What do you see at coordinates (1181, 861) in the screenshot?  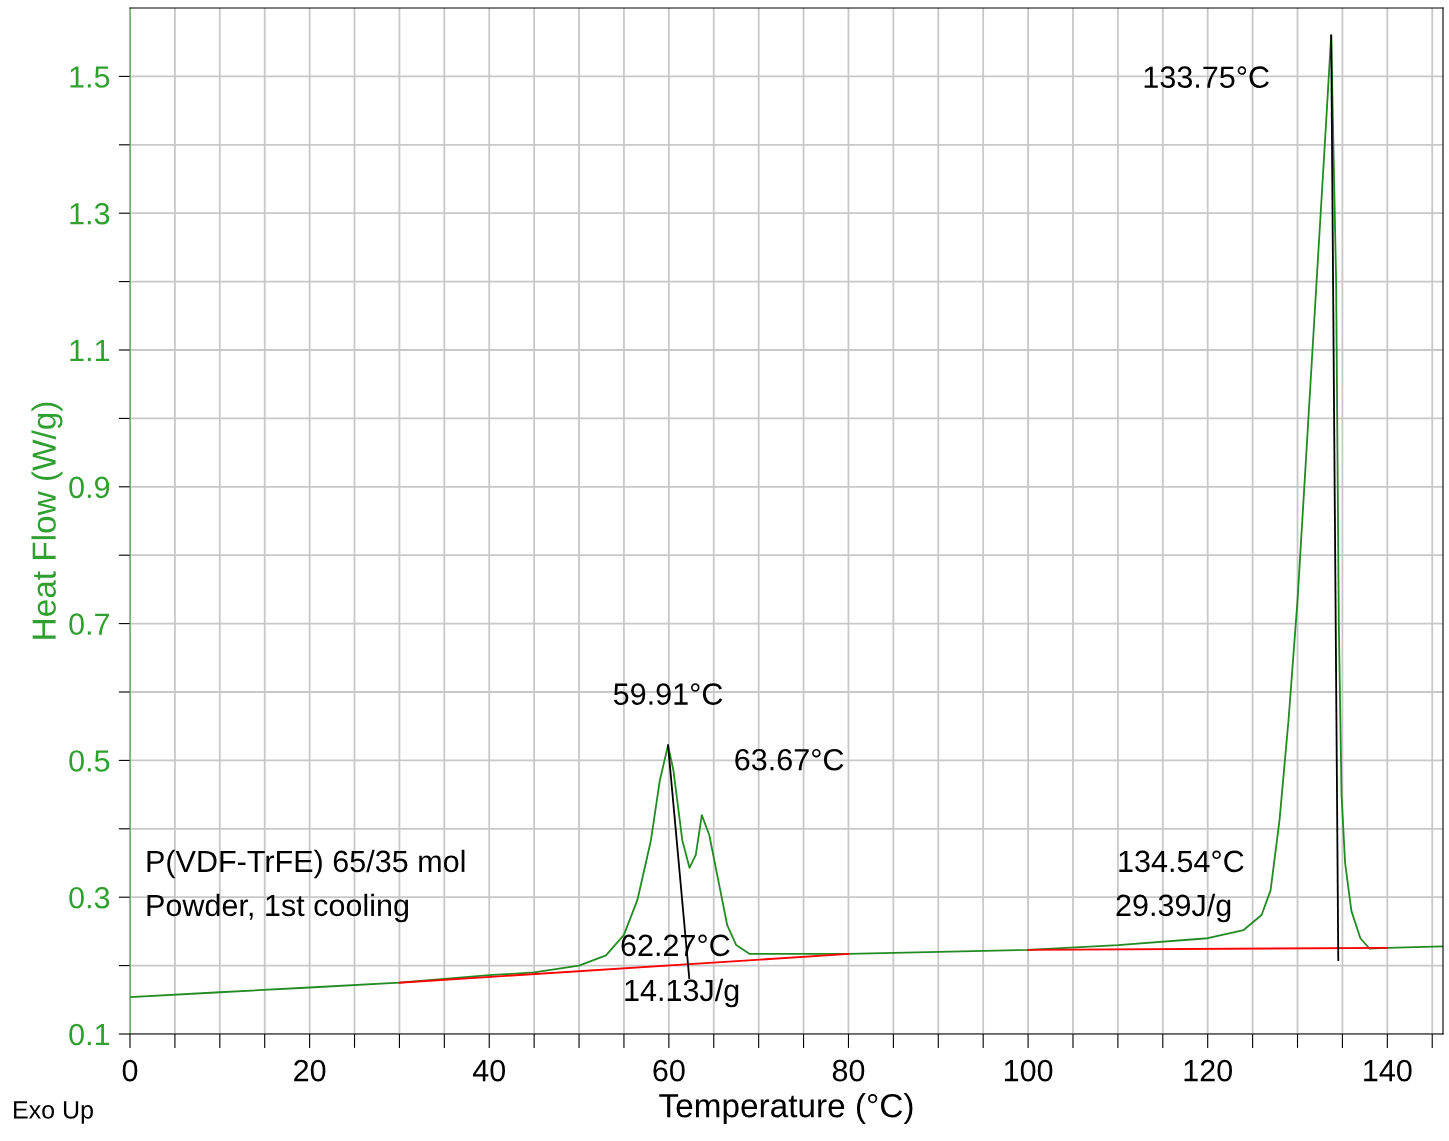 I see `annotation: 134.54°C` at bounding box center [1181, 861].